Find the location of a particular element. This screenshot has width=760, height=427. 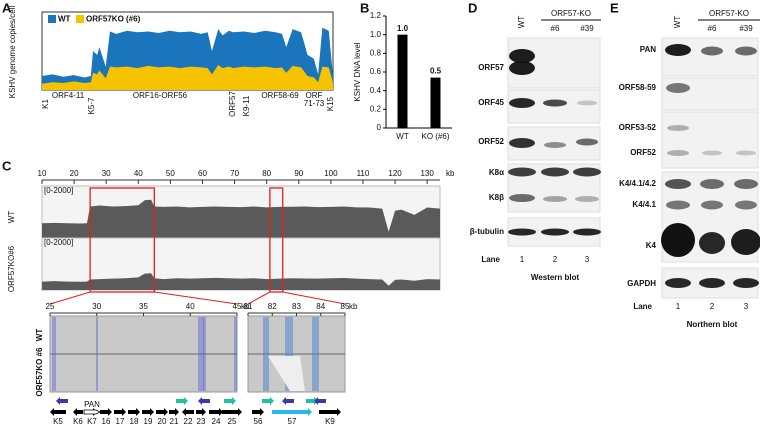

row-label: K8α is located at coordinates (496, 172).